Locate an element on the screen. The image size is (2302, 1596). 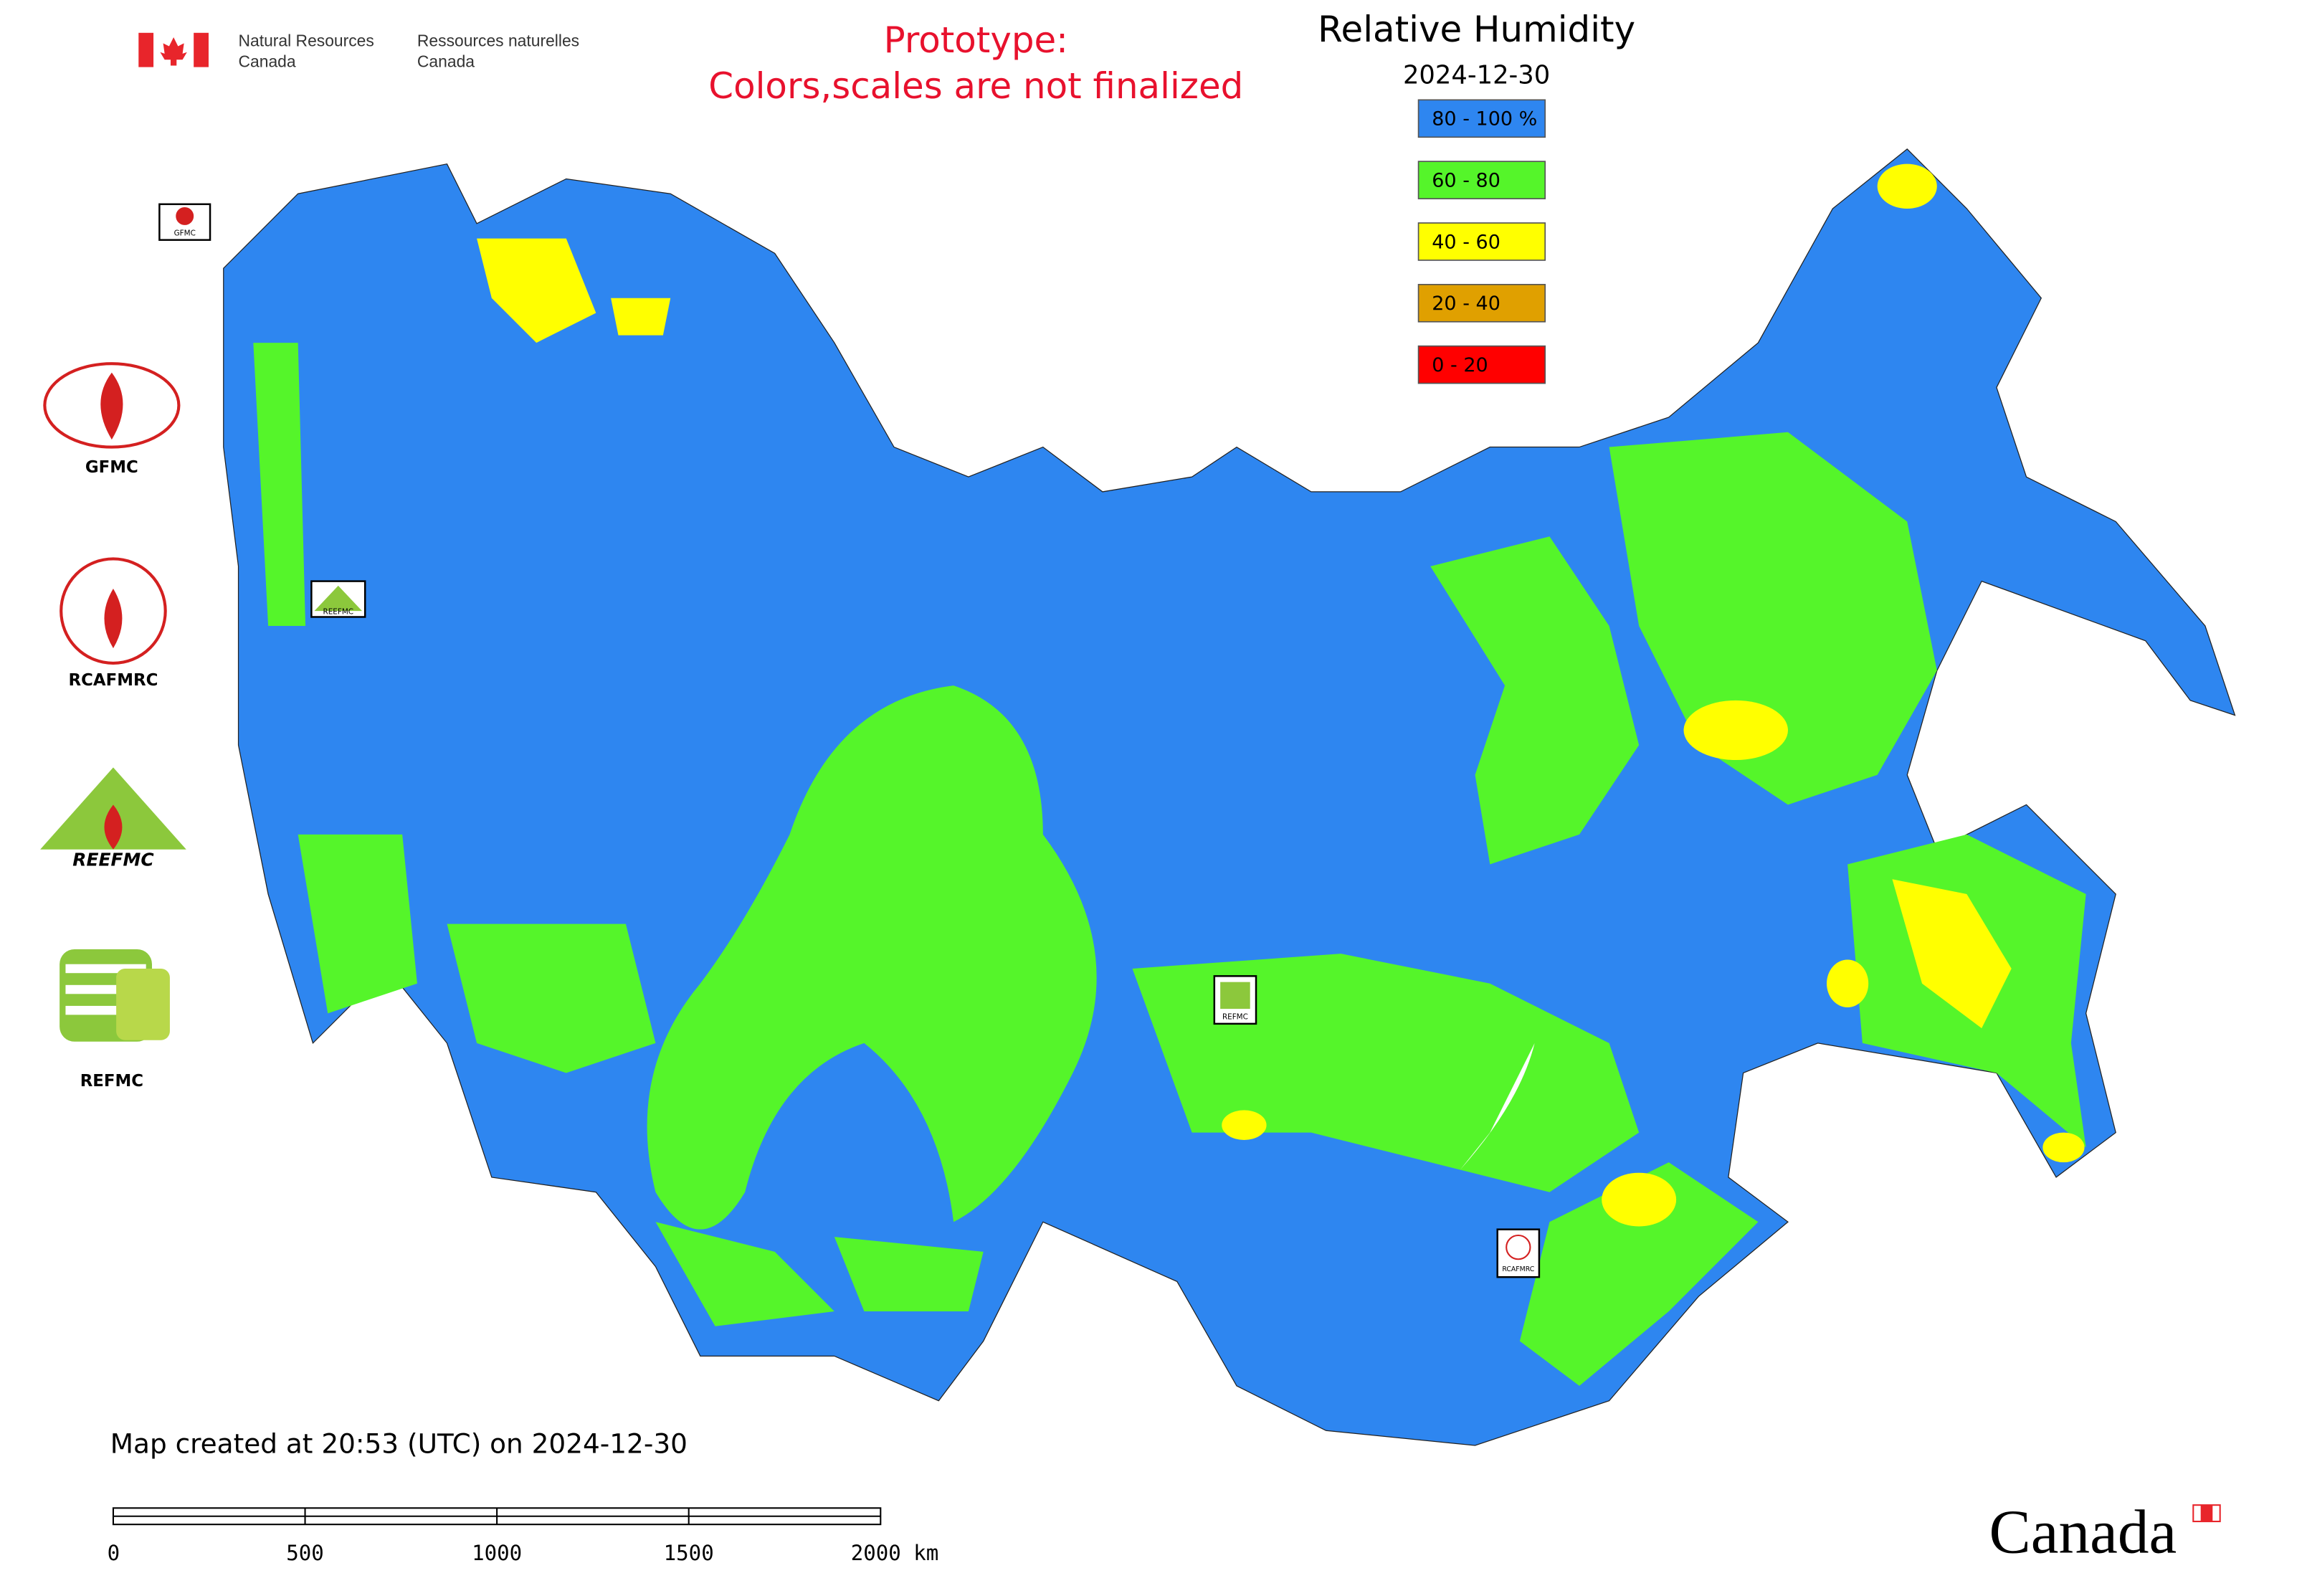
scale-bar: 0 500 1000 1500 2000 km is located at coordinates (523, 1536).